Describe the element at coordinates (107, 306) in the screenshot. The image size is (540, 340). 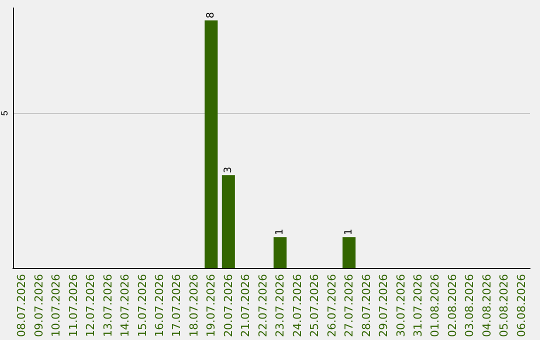
I see `x-tick-label: 13.07.2026` at that location.